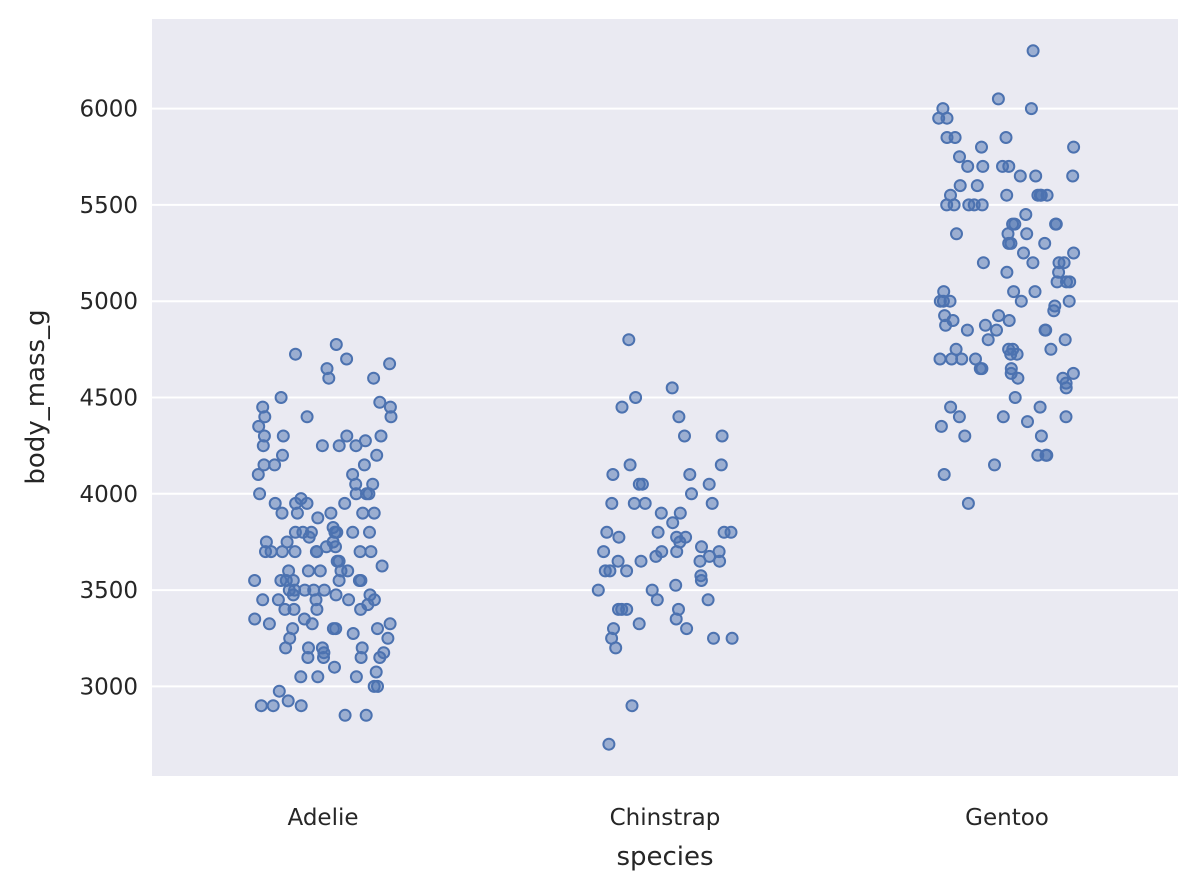 The image size is (1198, 890). Describe the element at coordinates (108, 399) in the screenshot. I see `y-tick-label: 4500` at that location.